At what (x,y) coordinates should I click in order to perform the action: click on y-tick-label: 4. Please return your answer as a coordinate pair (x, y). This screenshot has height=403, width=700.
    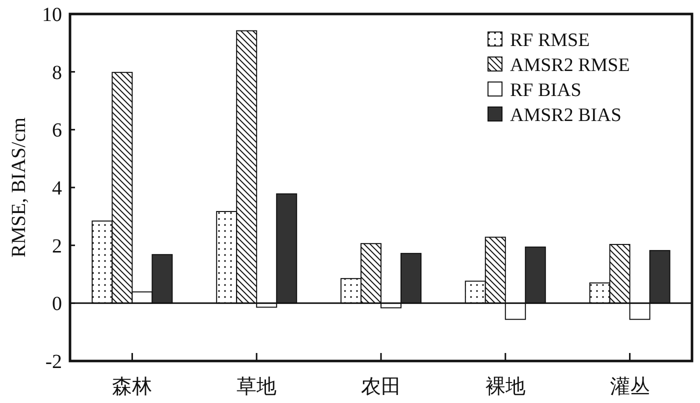
    Looking at the image, I should click on (57, 189).